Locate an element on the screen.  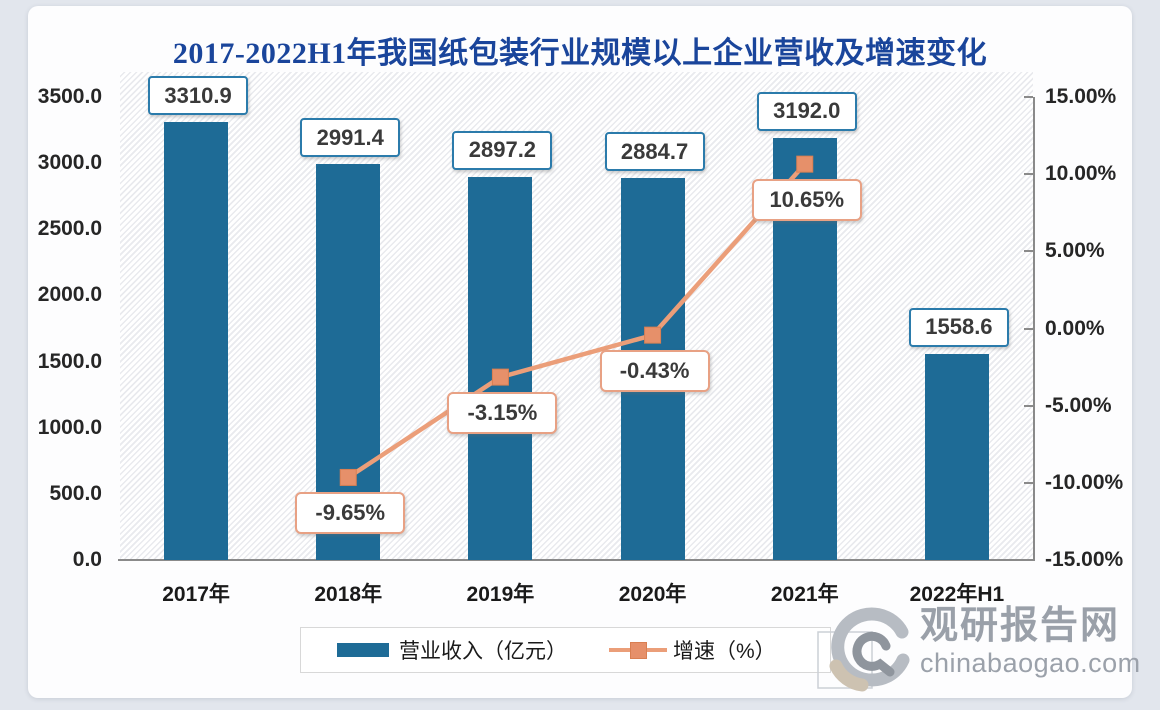
legend-label-growth: 增速（%） is located at coordinates (724, 651).